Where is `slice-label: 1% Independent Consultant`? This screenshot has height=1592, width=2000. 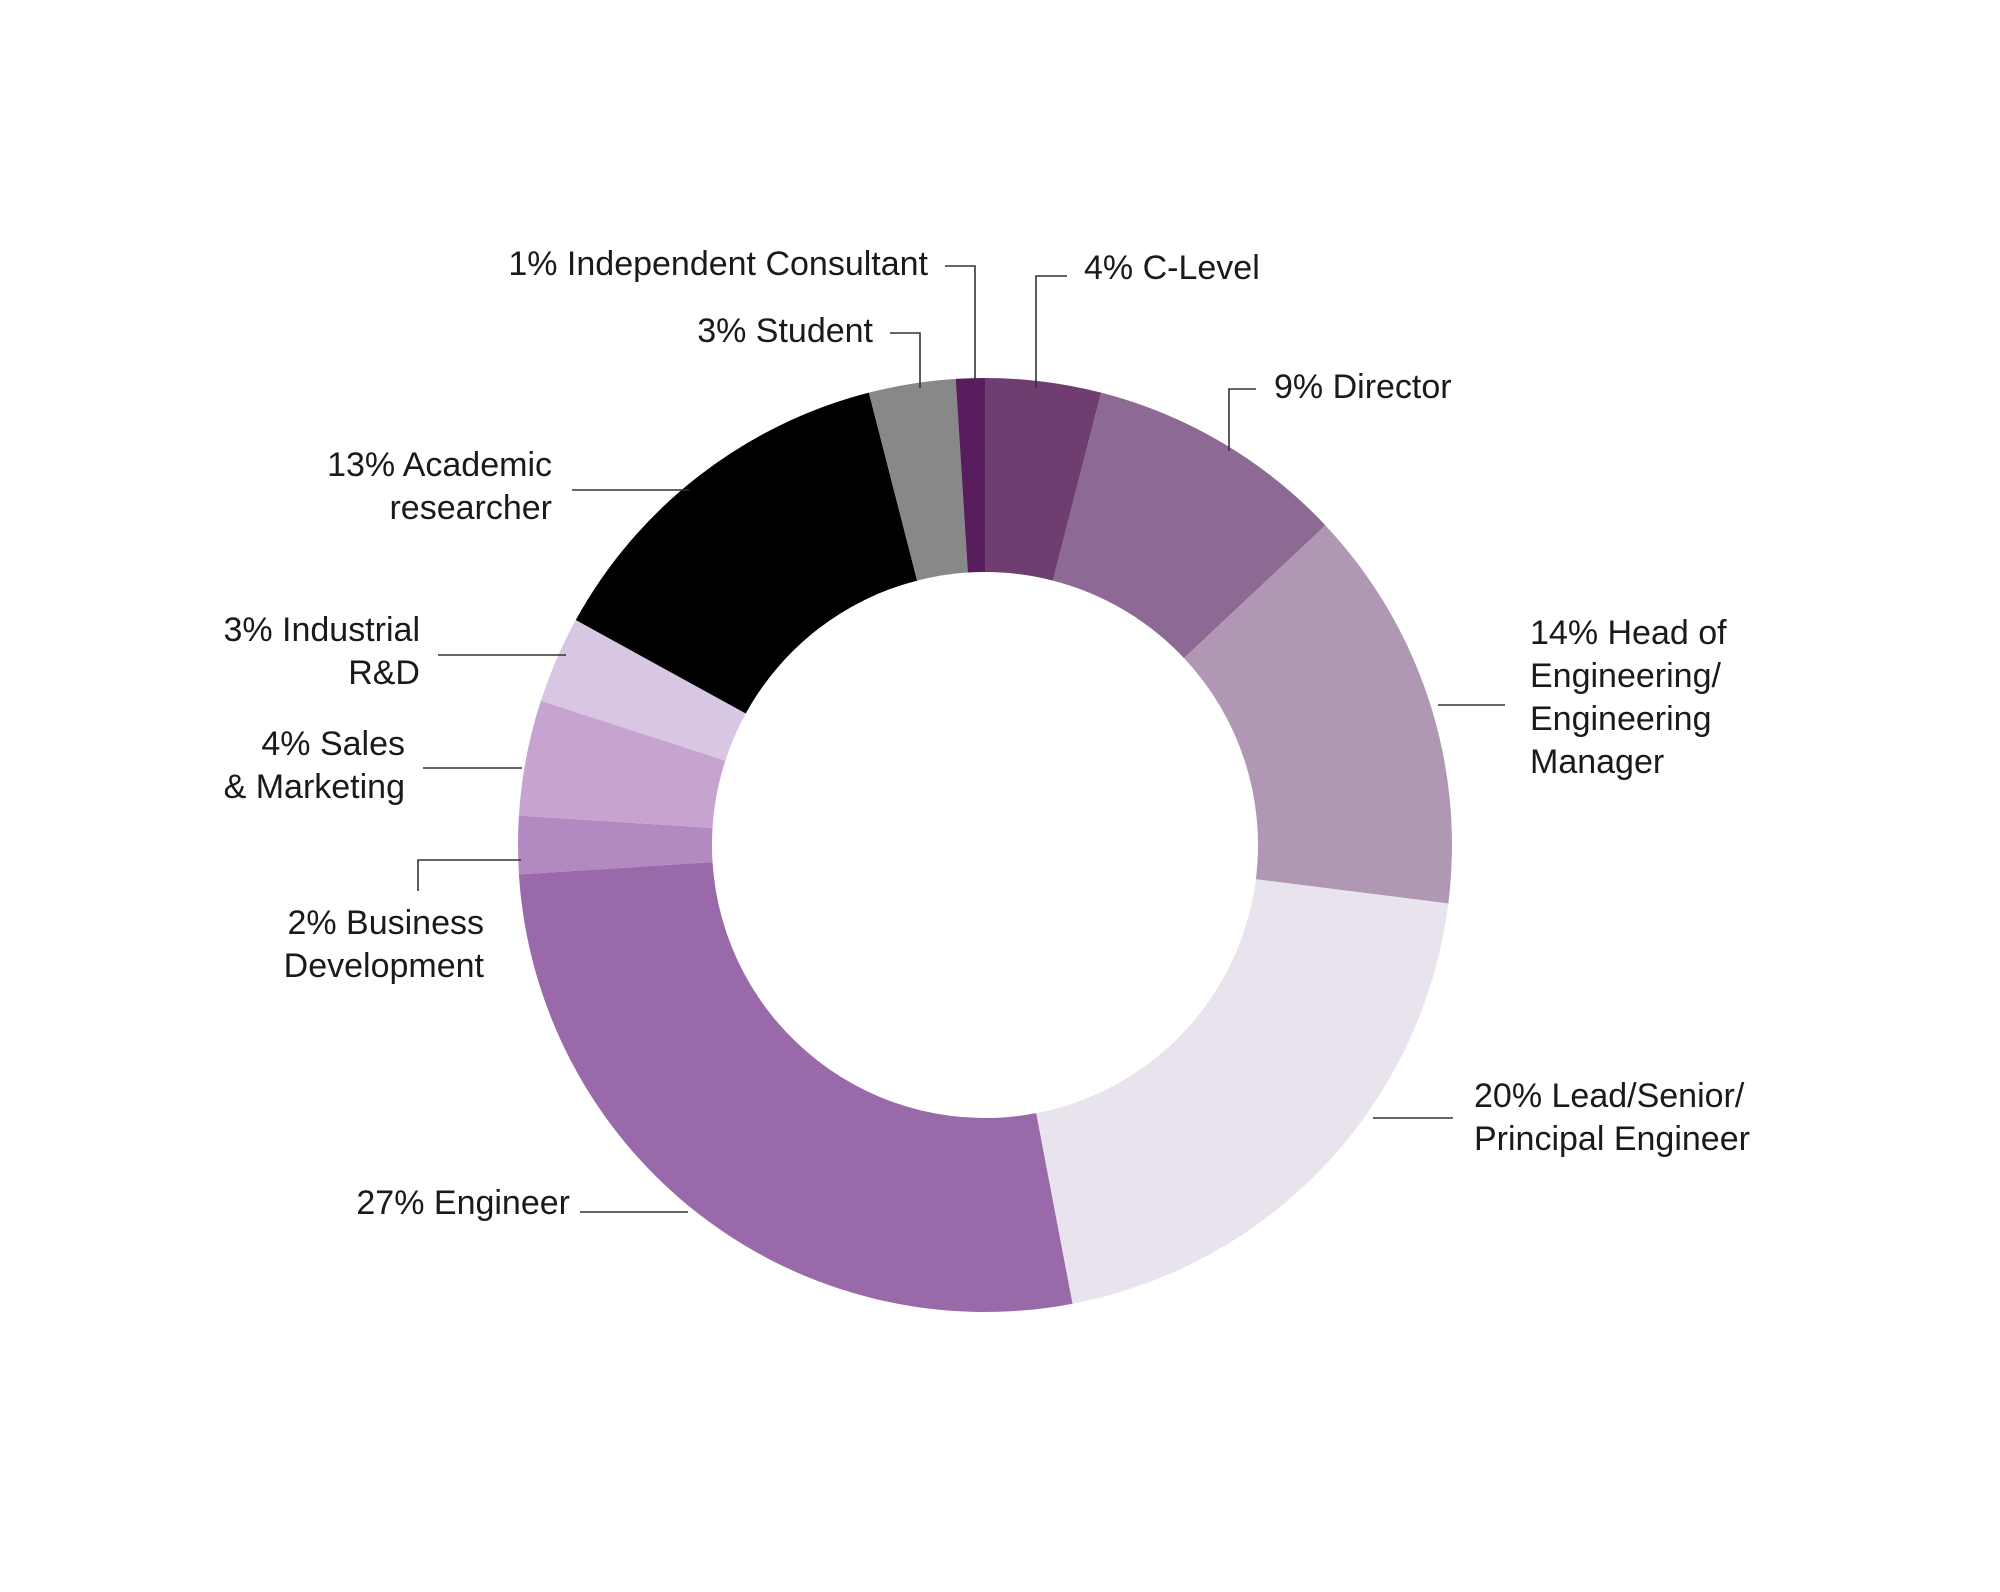
slice-label: 1% Independent Consultant is located at coordinates (718, 264).